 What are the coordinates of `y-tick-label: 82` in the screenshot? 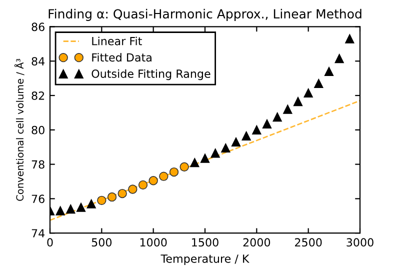 It's located at (38, 95).